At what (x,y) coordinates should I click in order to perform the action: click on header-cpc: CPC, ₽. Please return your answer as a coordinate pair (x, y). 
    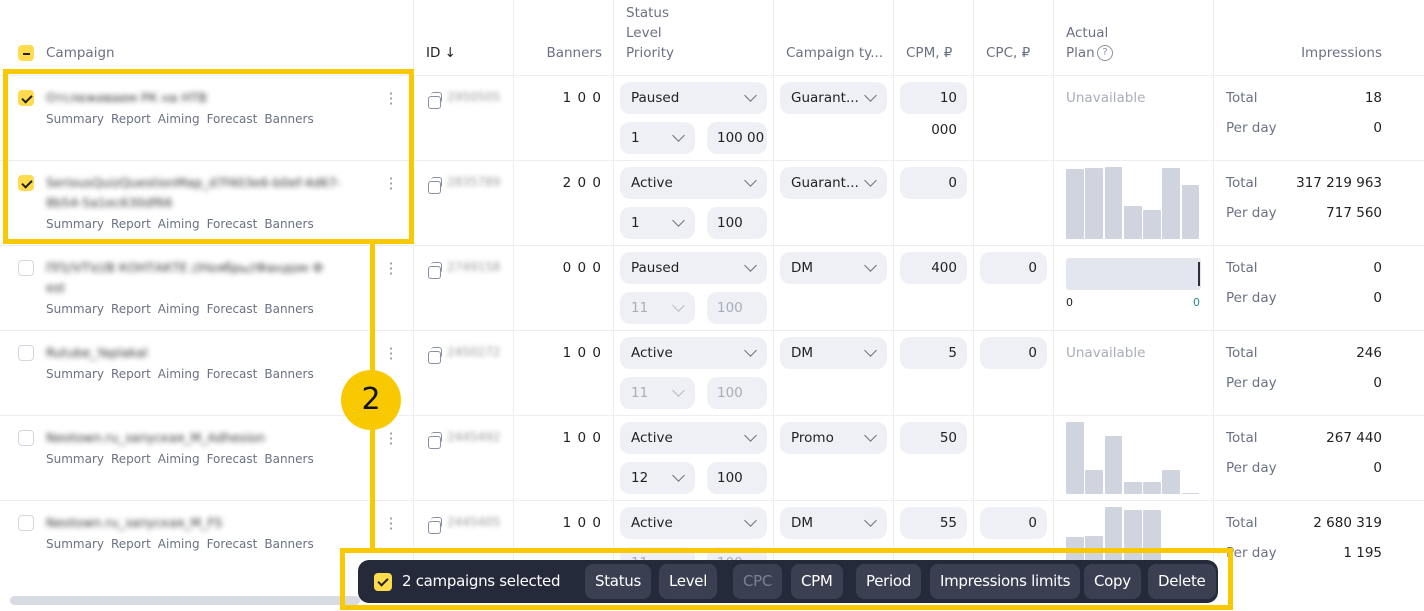
    Looking at the image, I should click on (1008, 53).